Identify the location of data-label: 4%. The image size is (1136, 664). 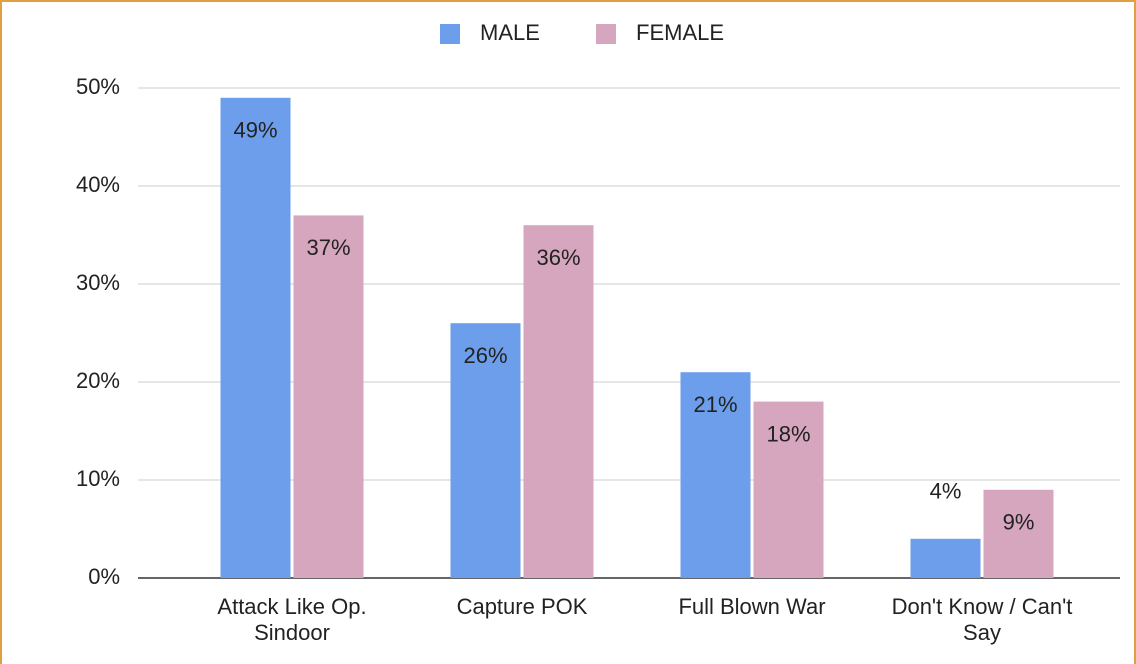
(946, 491).